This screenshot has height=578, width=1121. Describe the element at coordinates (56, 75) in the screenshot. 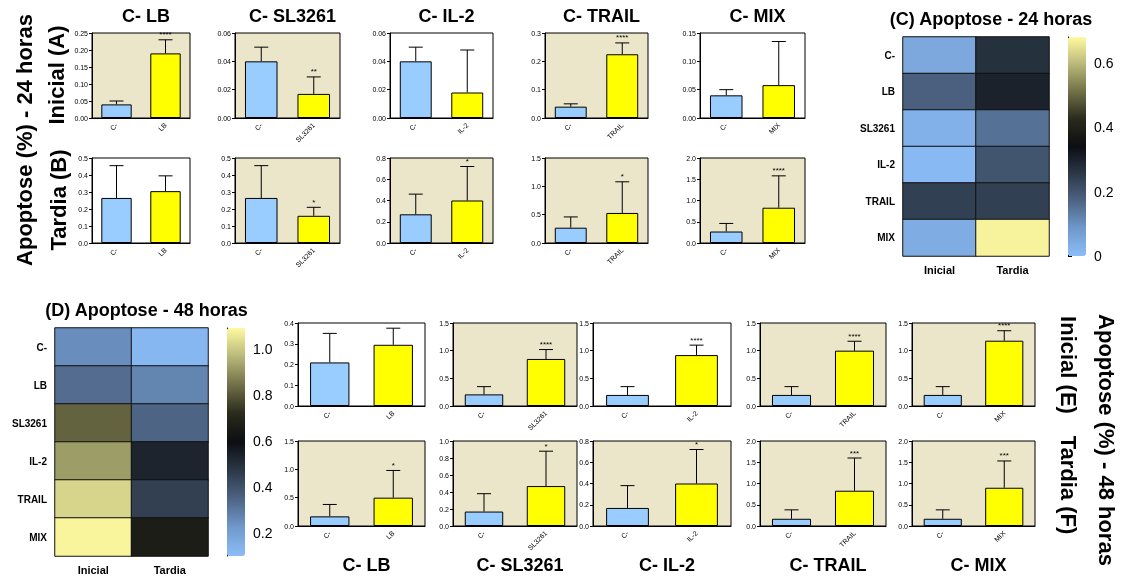

I see `text: Inicial (A)` at that location.